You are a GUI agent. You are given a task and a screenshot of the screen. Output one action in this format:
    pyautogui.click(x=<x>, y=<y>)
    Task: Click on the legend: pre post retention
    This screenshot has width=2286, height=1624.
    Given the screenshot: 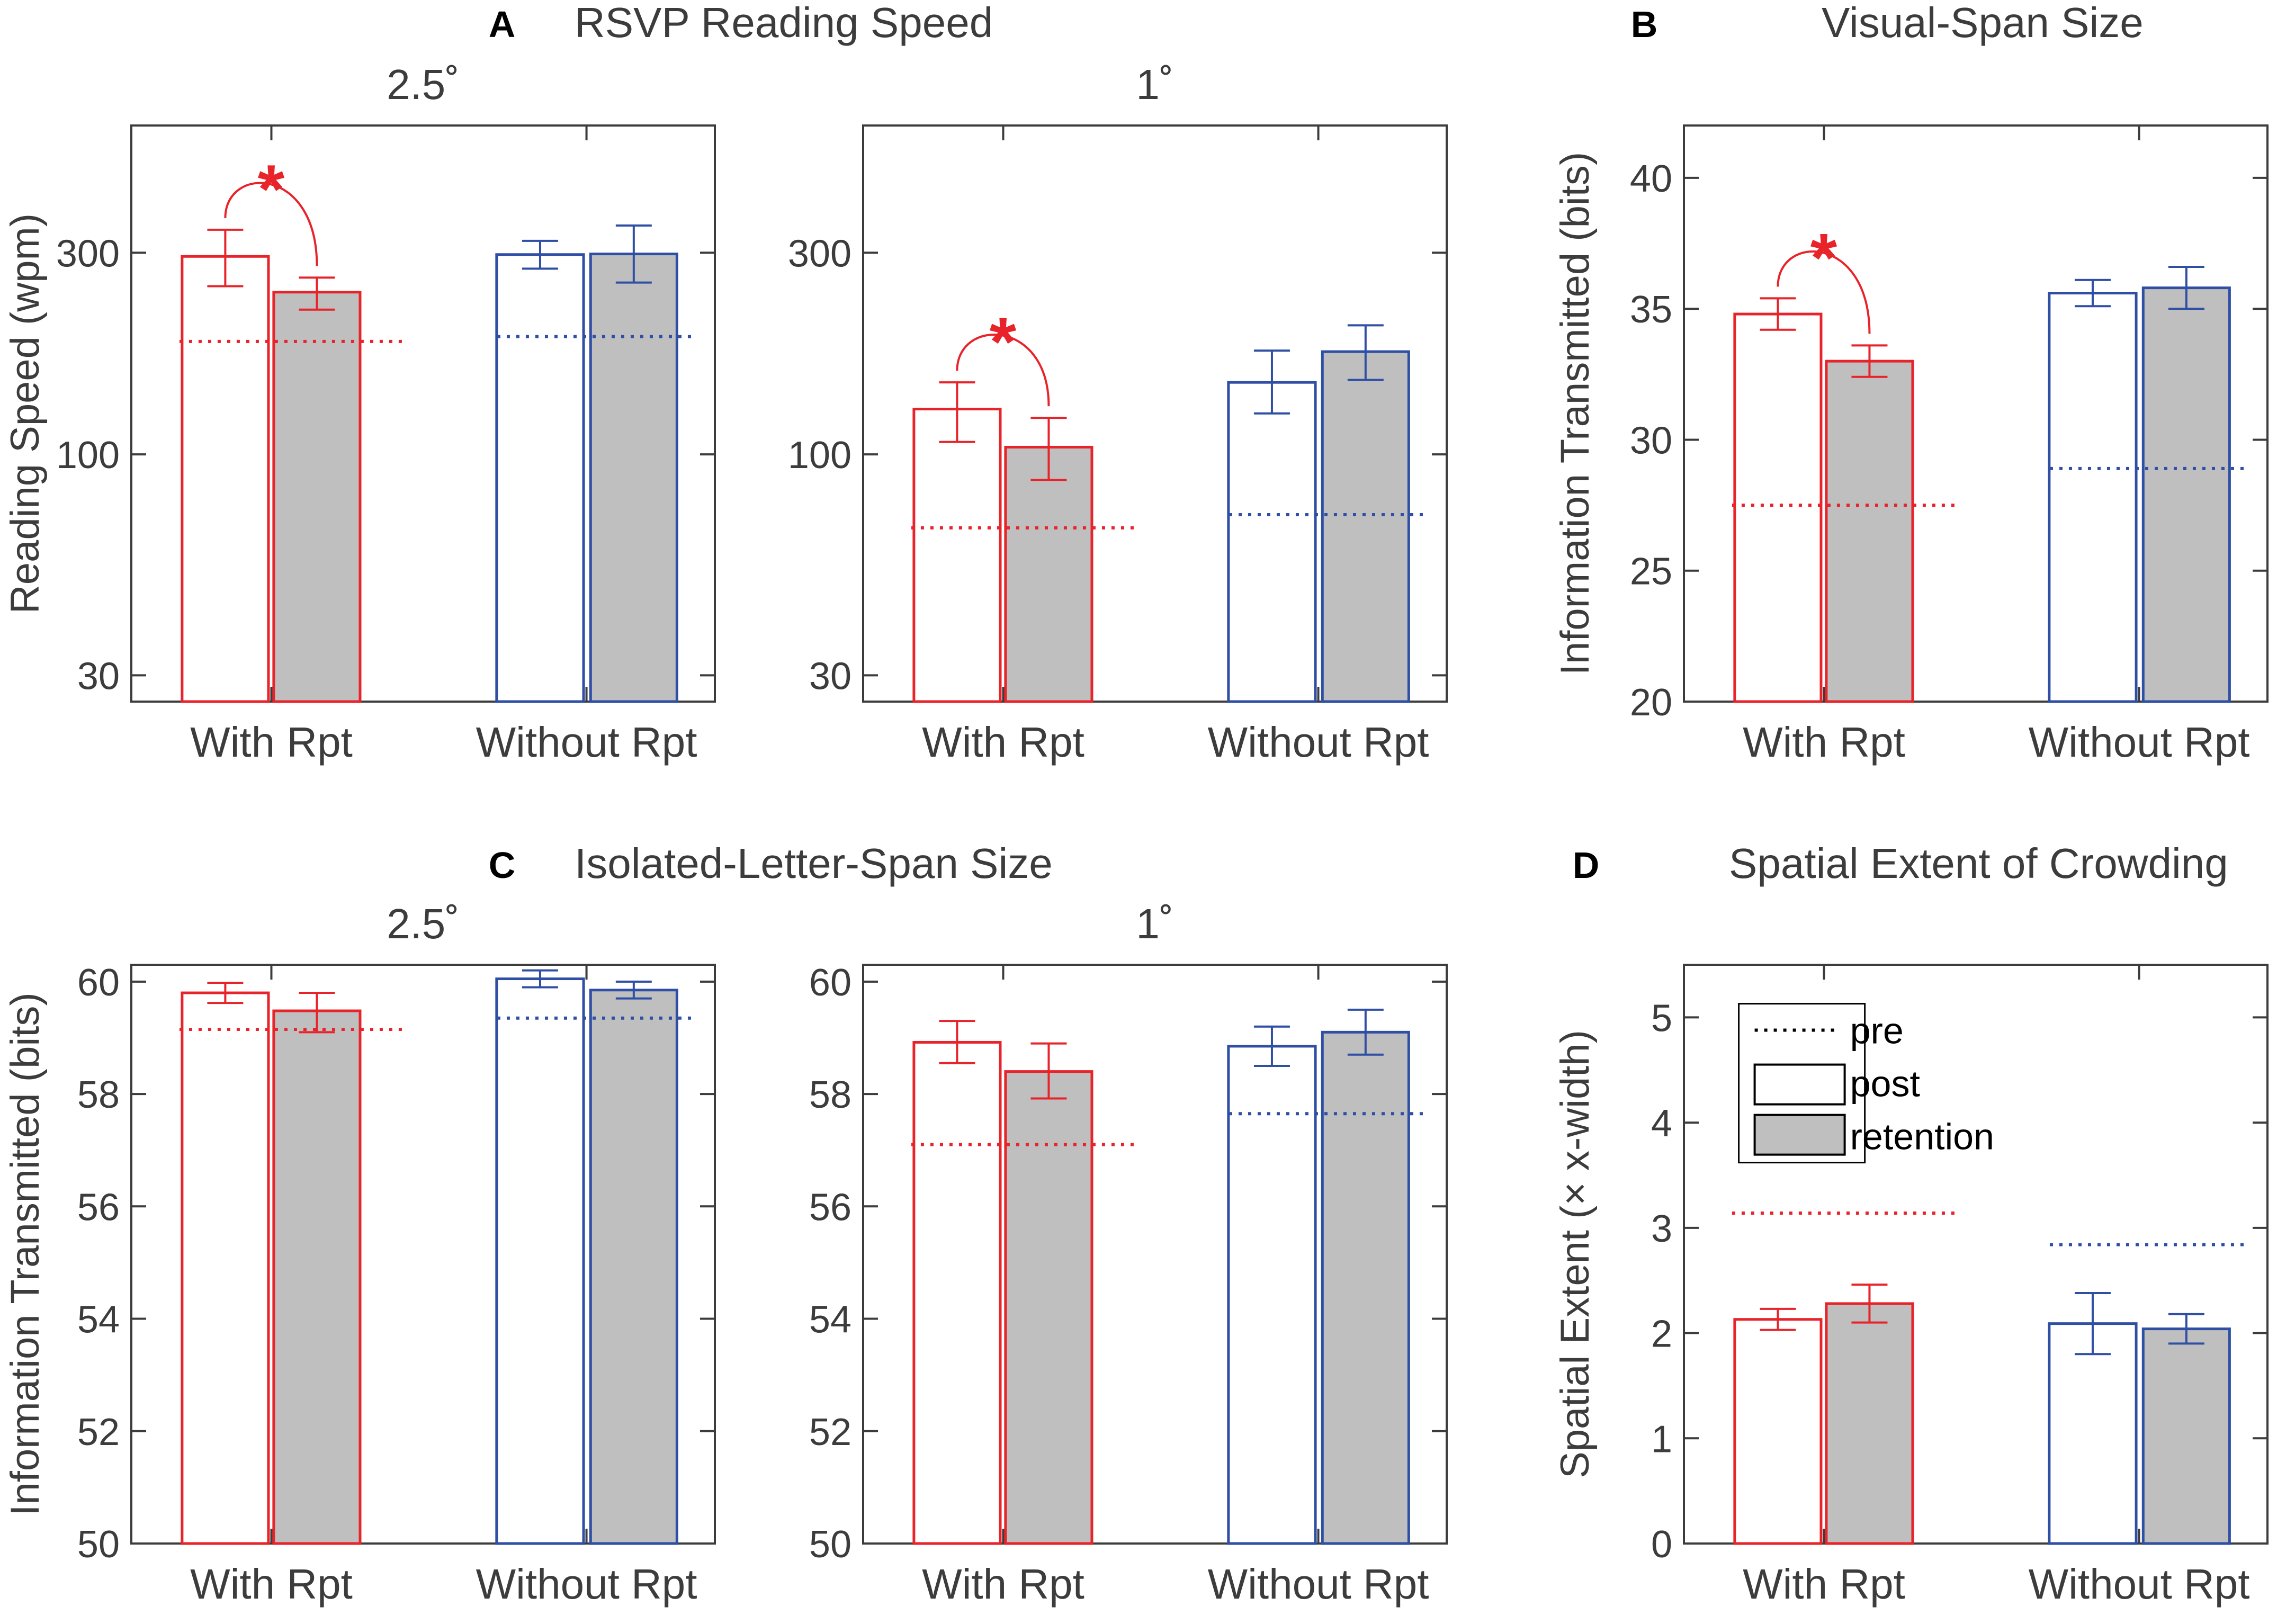 What is the action you would take?
    pyautogui.click(x=1866, y=1083)
    